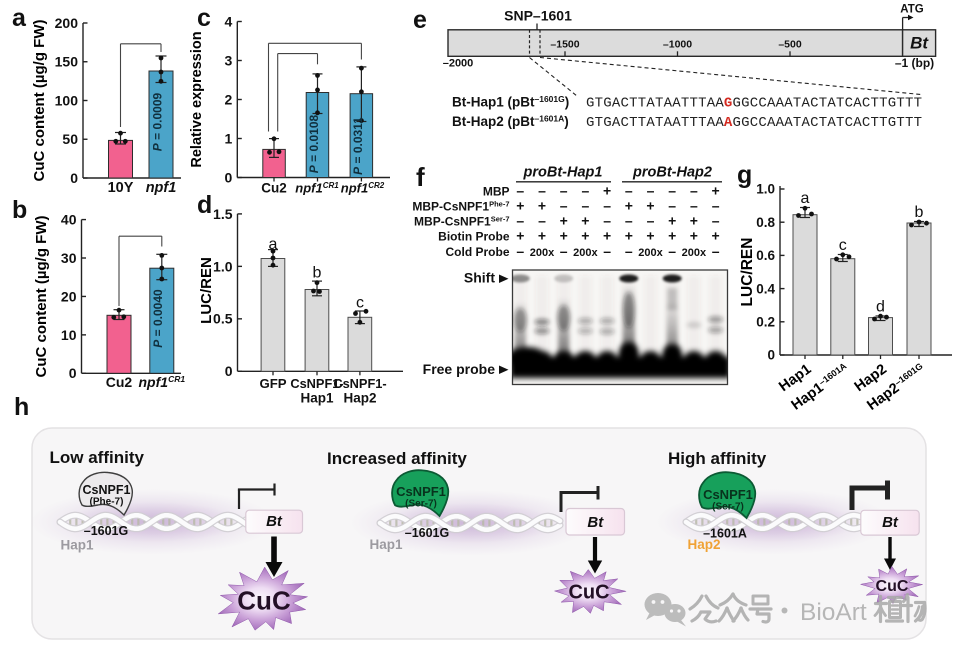  What do you see at coordinates (39, 101) in the screenshot?
I see `svg-text: CuC content (µg/g FW)` at bounding box center [39, 101].